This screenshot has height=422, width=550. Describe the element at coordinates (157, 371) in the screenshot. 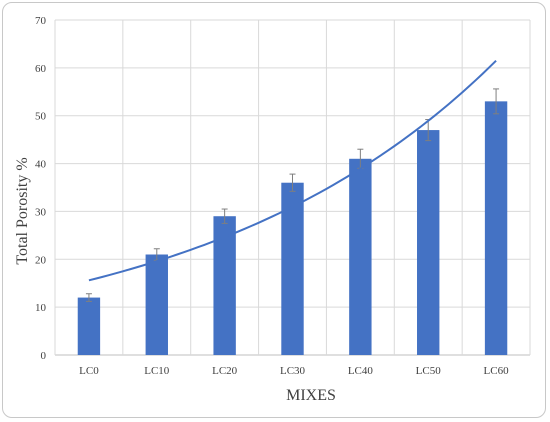

I see `x-tick-label: LC10` at that location.